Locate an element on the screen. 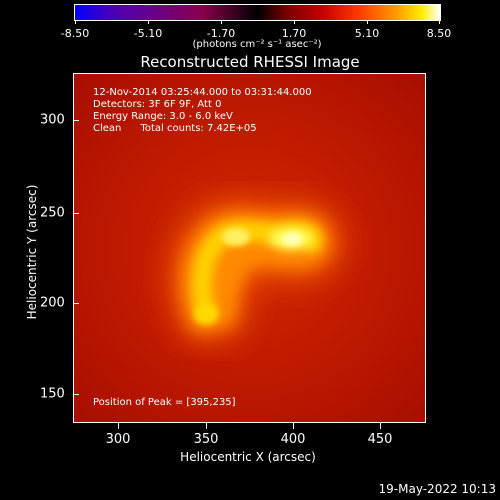 This screenshot has height=500, width=500. colorbar-tick-label: -1.70 is located at coordinates (221, 33).